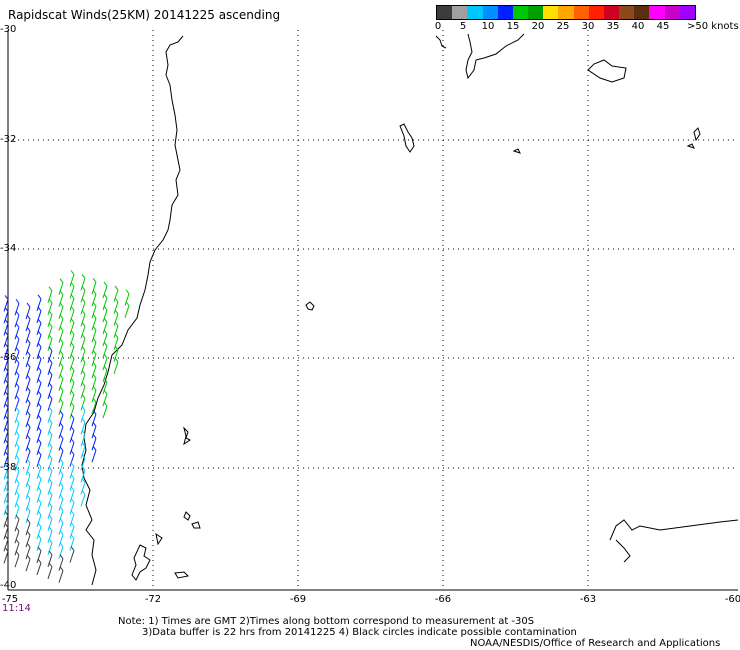 This screenshot has width=740, height=650. I want to click on coastline-estuary, so click(495, 56).